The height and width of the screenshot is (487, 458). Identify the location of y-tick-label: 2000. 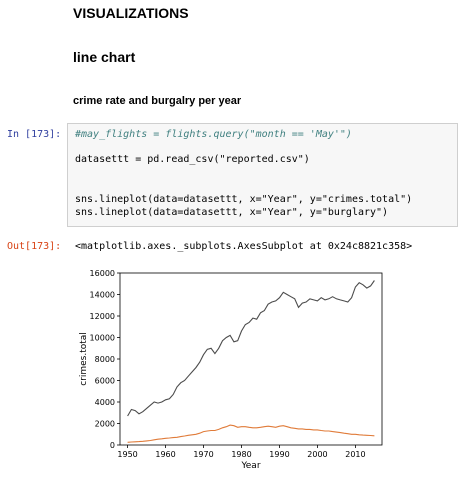
(105, 424).